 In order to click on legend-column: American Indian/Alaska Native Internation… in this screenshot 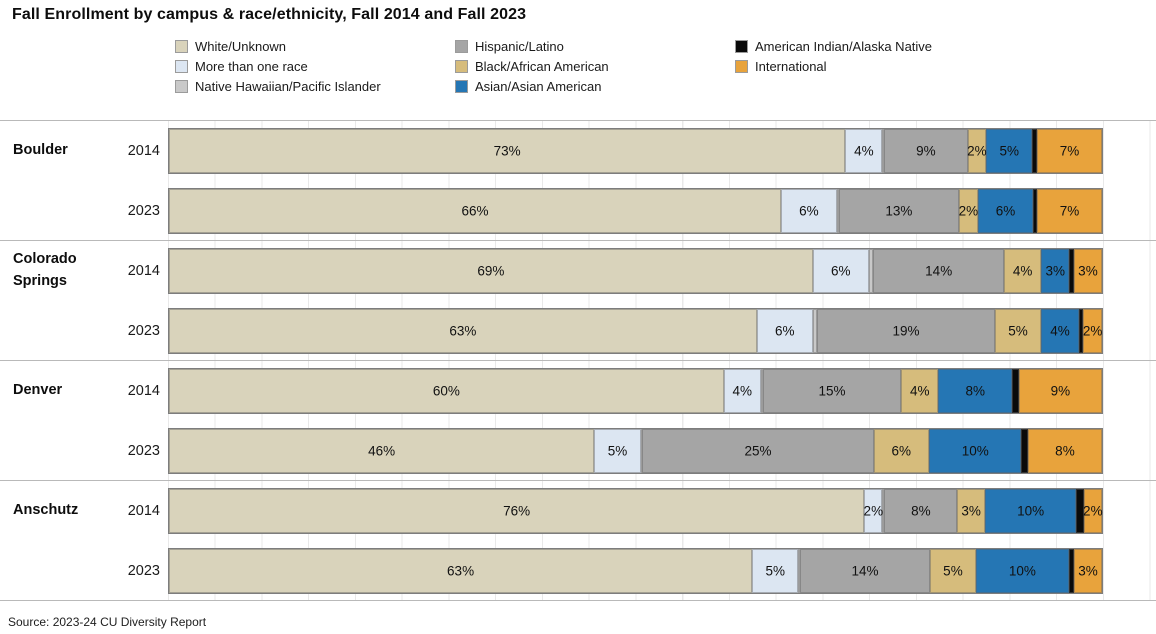, I will do `click(875, 66)`.